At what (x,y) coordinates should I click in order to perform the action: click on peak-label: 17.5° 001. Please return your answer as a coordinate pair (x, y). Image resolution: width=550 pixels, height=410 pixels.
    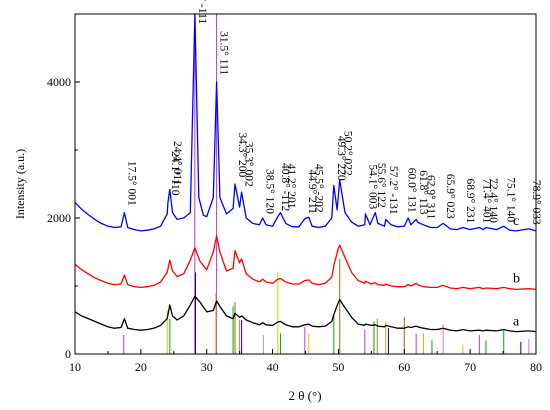
    Looking at the image, I should click on (131, 183).